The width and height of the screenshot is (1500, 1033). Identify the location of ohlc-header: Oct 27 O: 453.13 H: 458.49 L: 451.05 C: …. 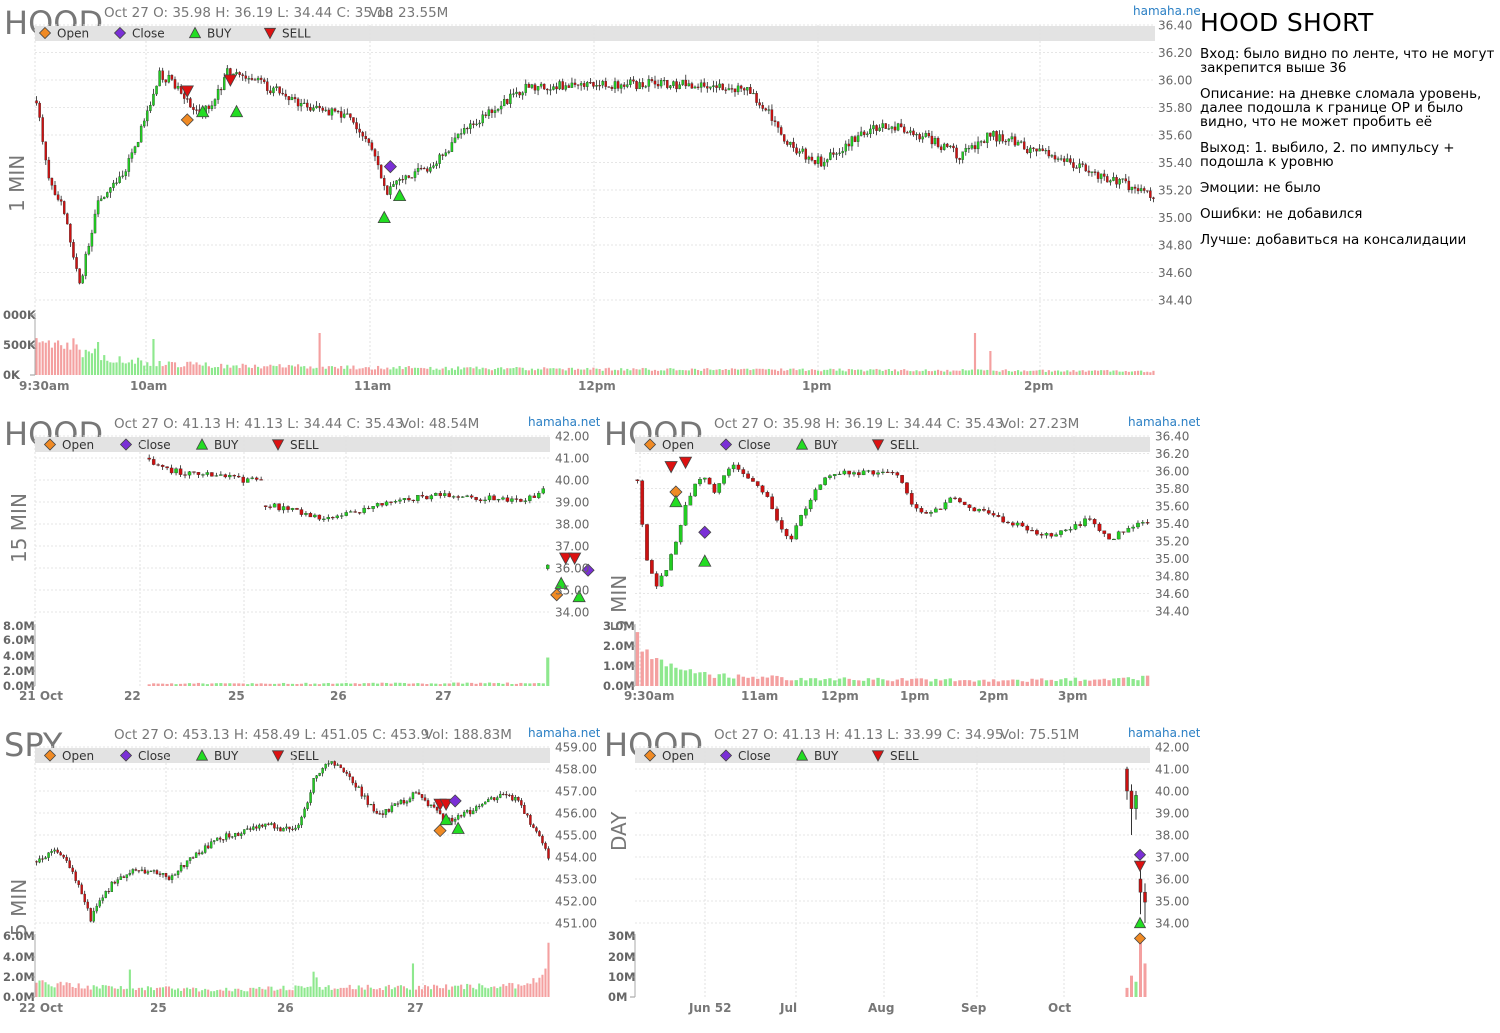
(271, 735).